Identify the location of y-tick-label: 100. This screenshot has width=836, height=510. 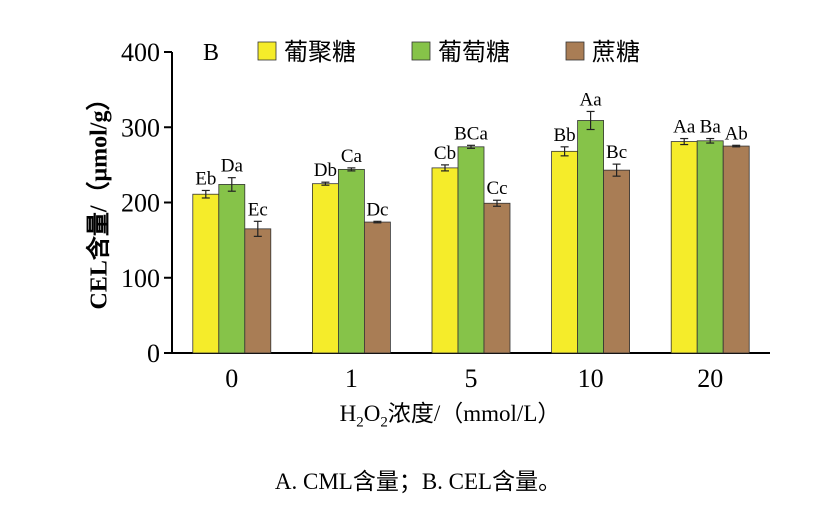
(140, 278).